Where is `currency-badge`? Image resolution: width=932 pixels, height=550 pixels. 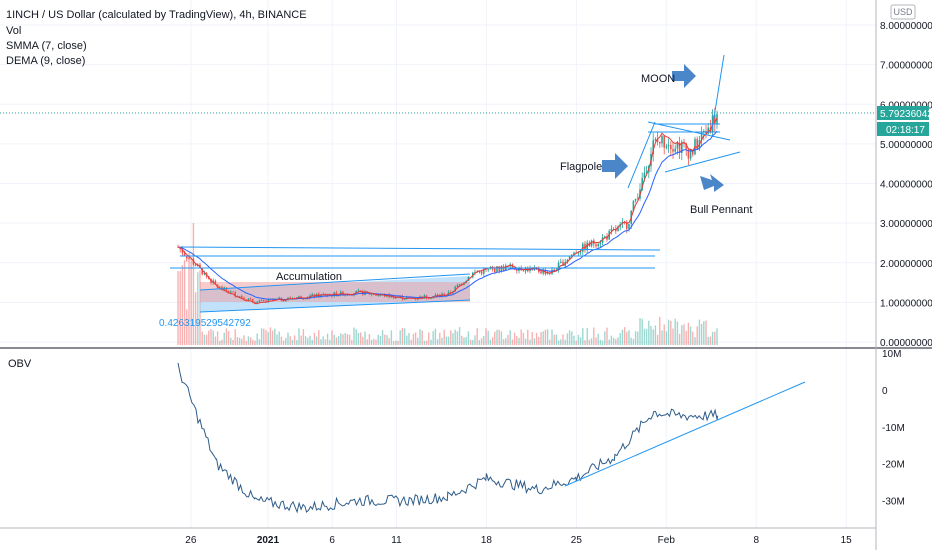
currency-badge is located at coordinates (903, 12).